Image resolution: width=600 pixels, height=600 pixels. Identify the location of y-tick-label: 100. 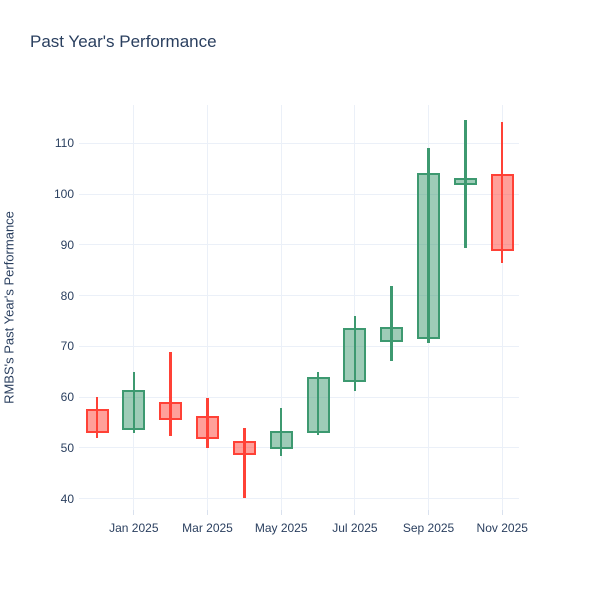
(63, 194).